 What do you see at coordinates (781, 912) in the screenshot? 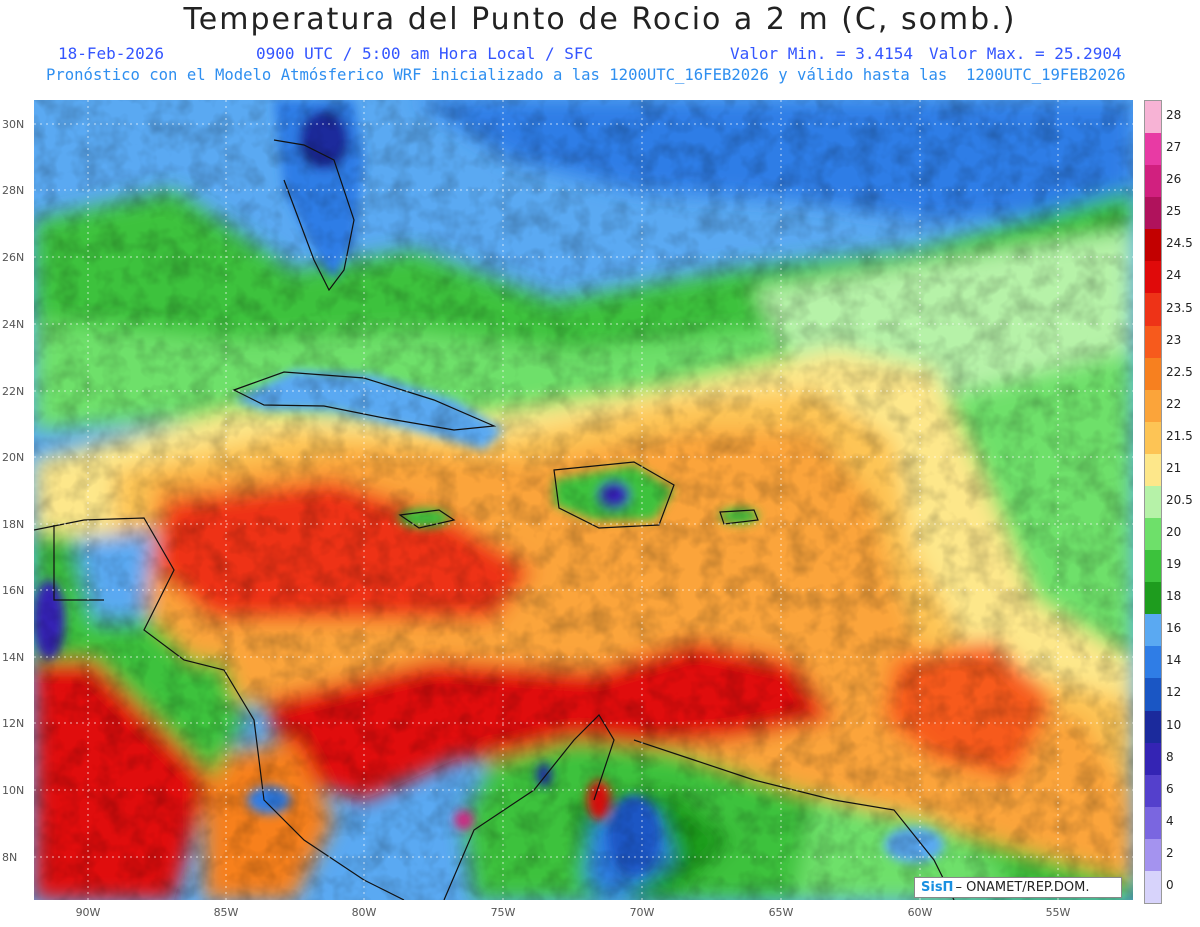
I see `lon-label-65w: 65W` at bounding box center [781, 912].